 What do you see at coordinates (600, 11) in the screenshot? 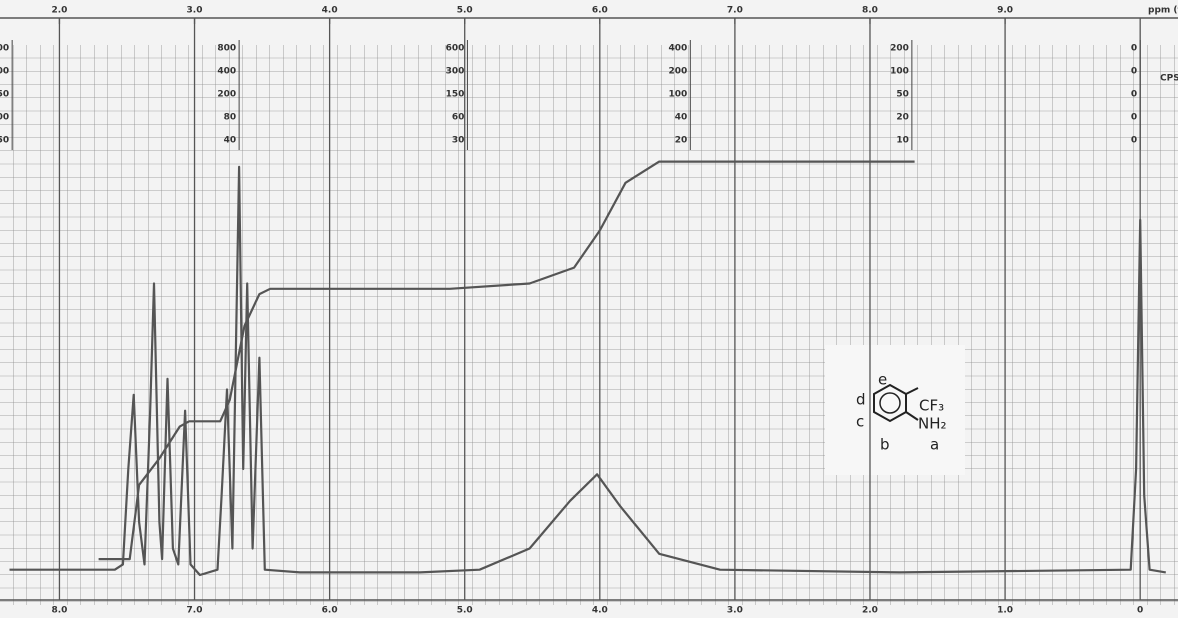
I see `x2-tick-label: 6.0` at bounding box center [600, 11].